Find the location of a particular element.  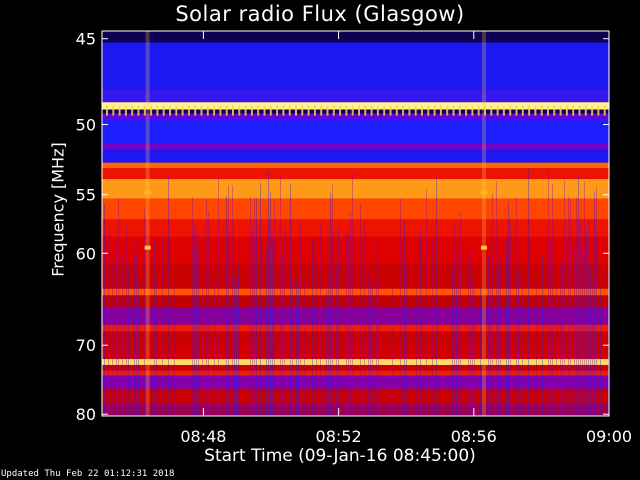

bright-column is located at coordinates (483, 223).